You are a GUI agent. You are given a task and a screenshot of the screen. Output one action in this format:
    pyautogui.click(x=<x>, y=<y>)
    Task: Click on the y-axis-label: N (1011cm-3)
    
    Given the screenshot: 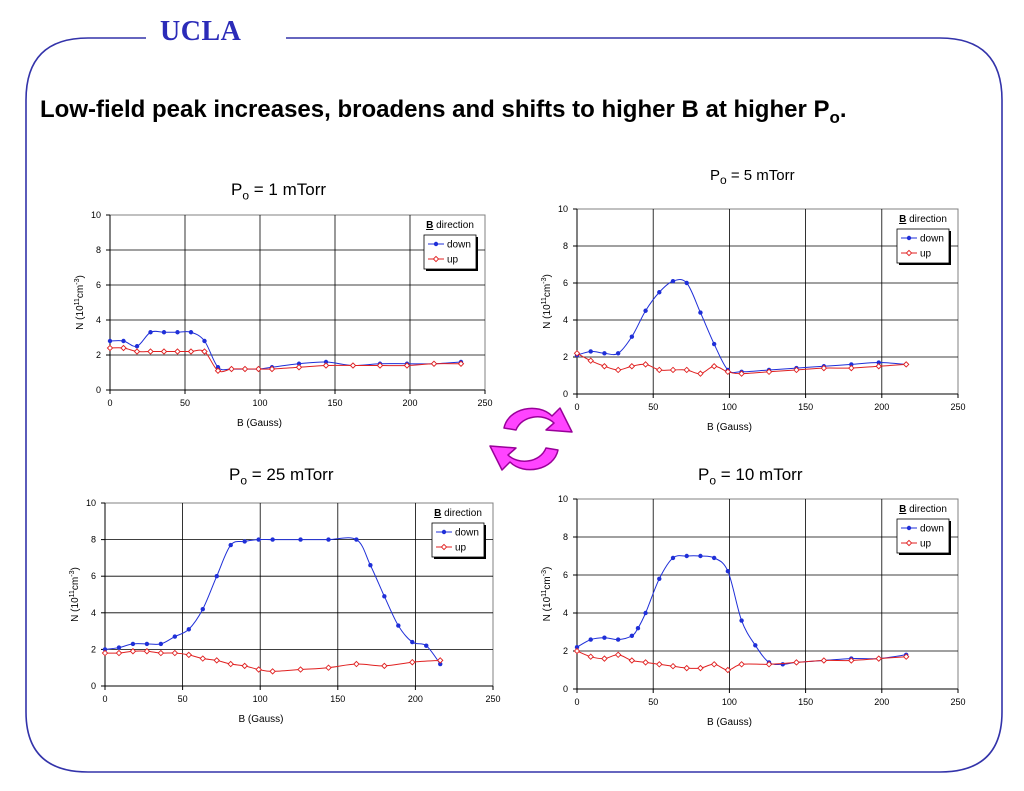 What is the action you would take?
    pyautogui.click(x=75, y=594)
    